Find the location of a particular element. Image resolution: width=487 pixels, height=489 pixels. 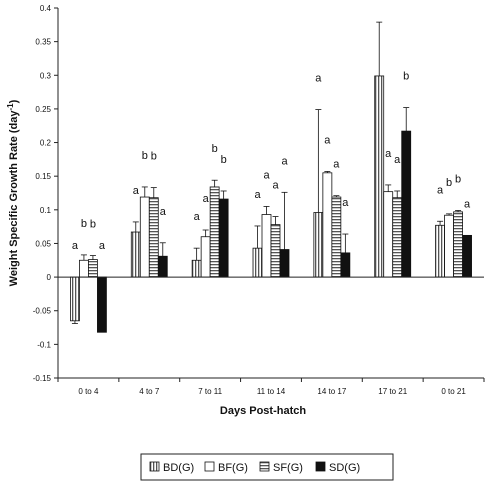

y-axis-title: Weight Specific Growth Rate (day-1) is located at coordinates (13, 192).